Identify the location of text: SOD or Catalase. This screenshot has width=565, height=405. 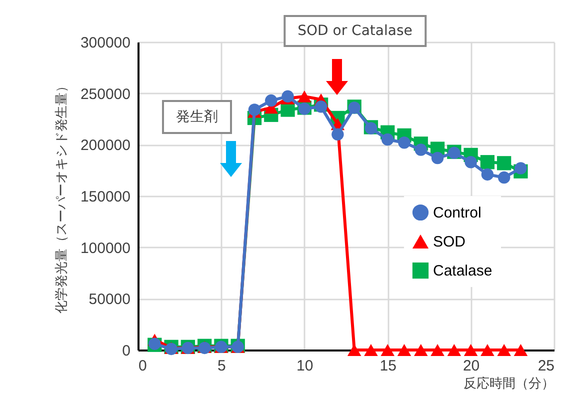
(355, 31).